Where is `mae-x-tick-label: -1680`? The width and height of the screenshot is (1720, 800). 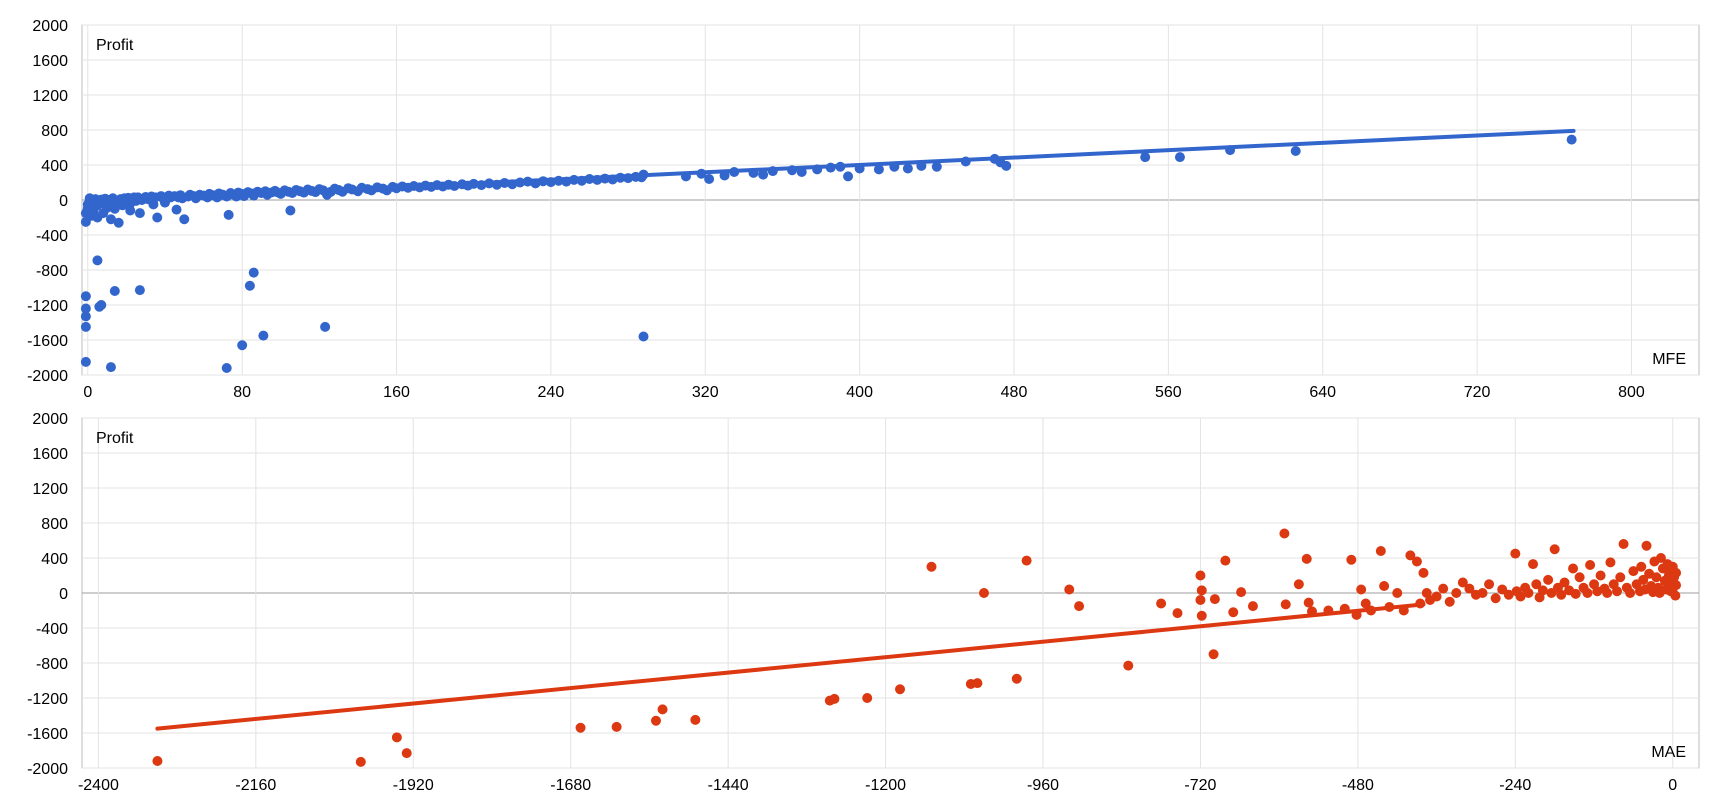
mae-x-tick-label: -1680 is located at coordinates (570, 785).